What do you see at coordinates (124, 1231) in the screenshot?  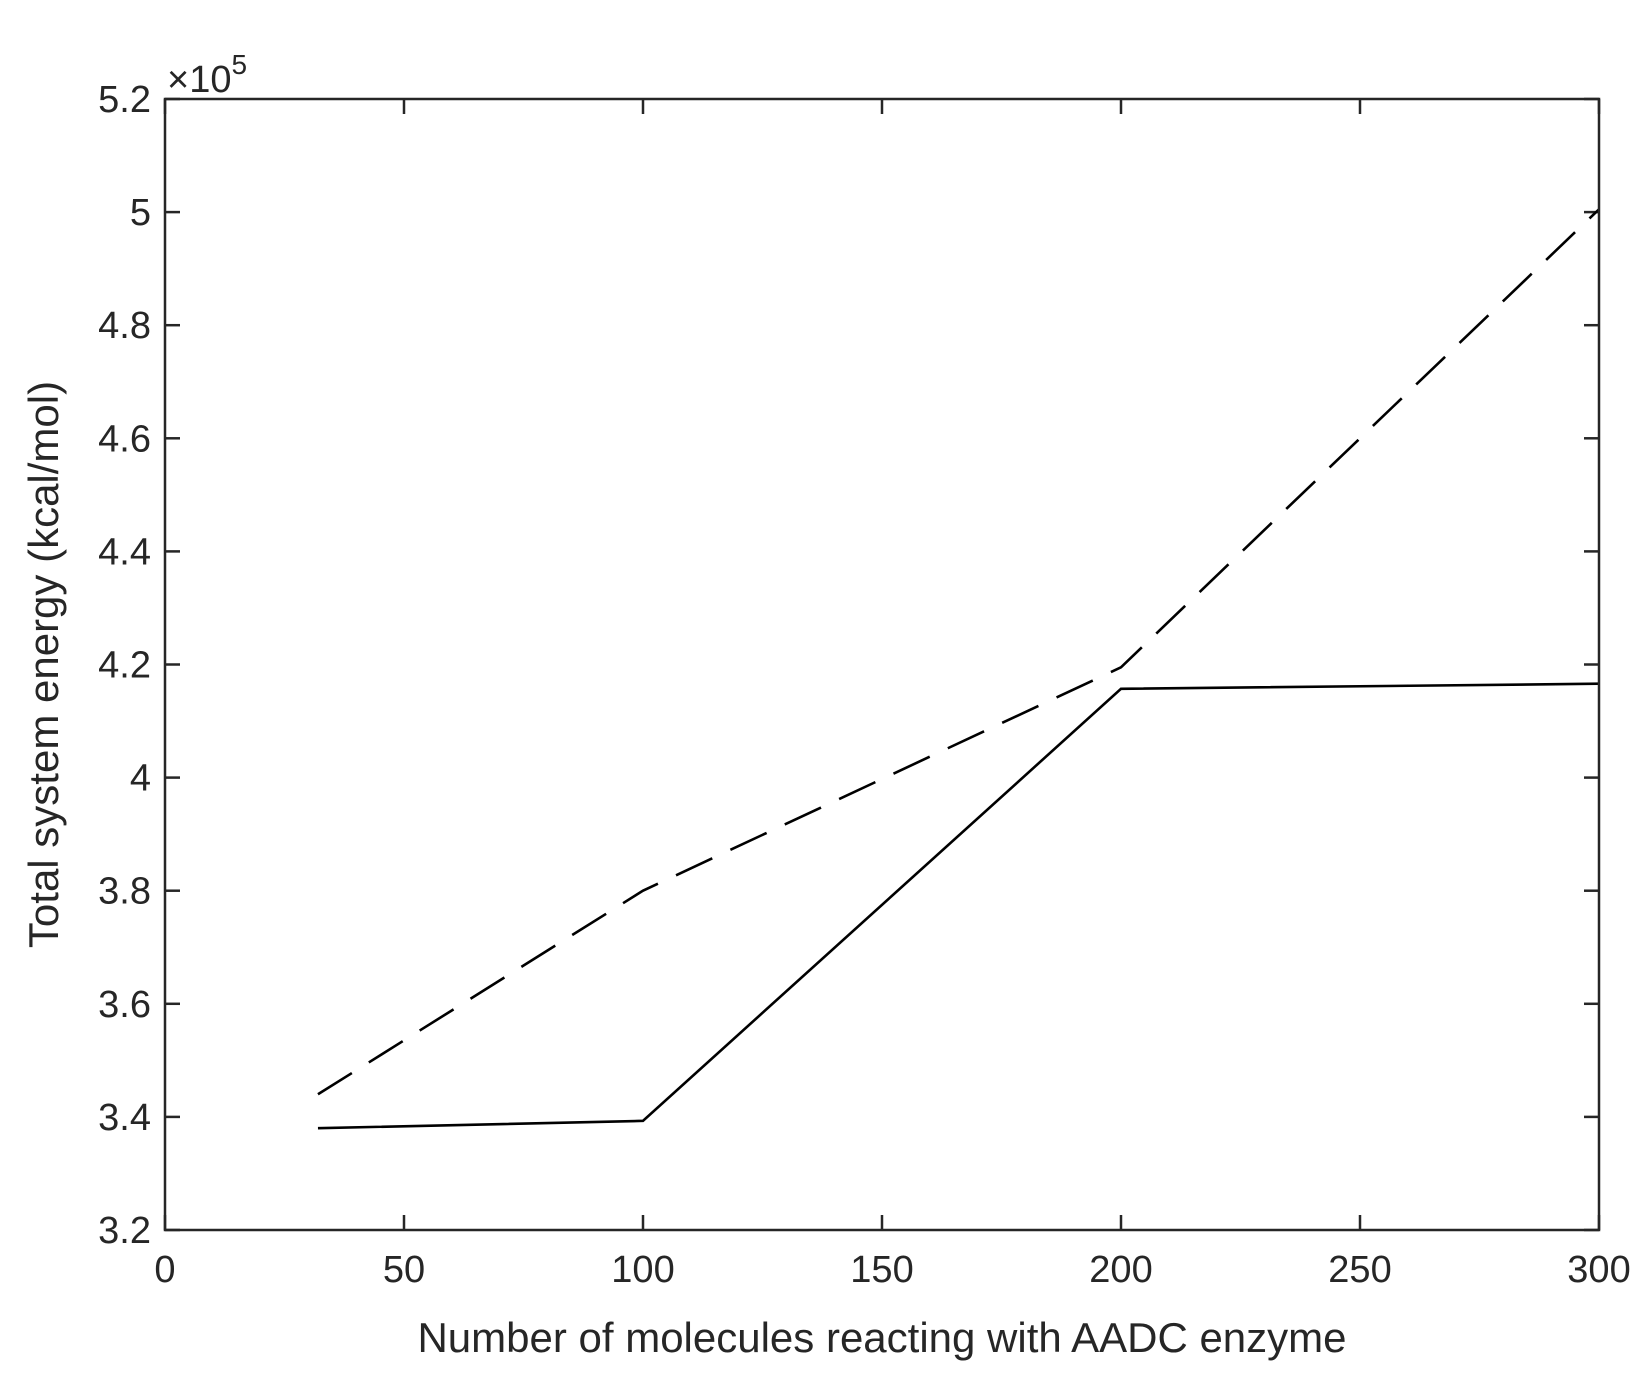 I see `y-tick-label: 3.2` at bounding box center [124, 1231].